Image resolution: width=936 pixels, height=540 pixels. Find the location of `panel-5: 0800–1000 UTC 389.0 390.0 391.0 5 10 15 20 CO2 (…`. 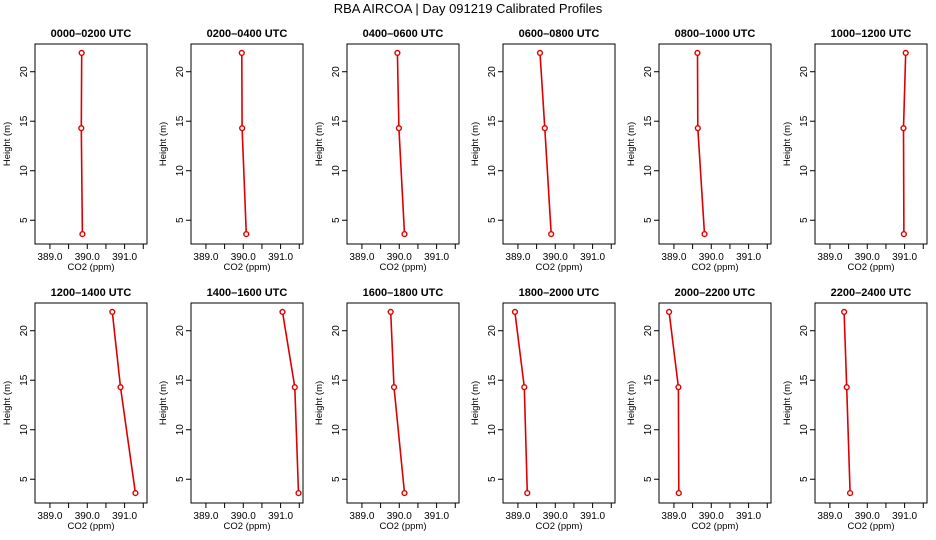

panel-5: 0800–1000 UTC 389.0 390.0 391.0 5 10 15 20 CO2 (… is located at coordinates (699, 150).